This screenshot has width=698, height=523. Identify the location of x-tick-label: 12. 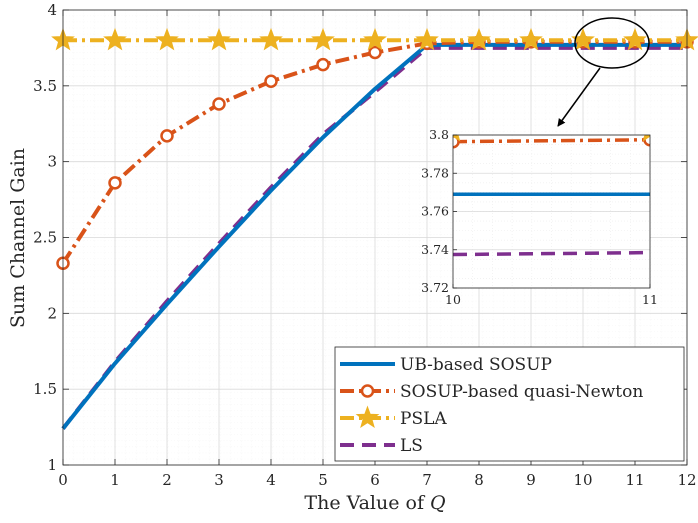
(686, 480).